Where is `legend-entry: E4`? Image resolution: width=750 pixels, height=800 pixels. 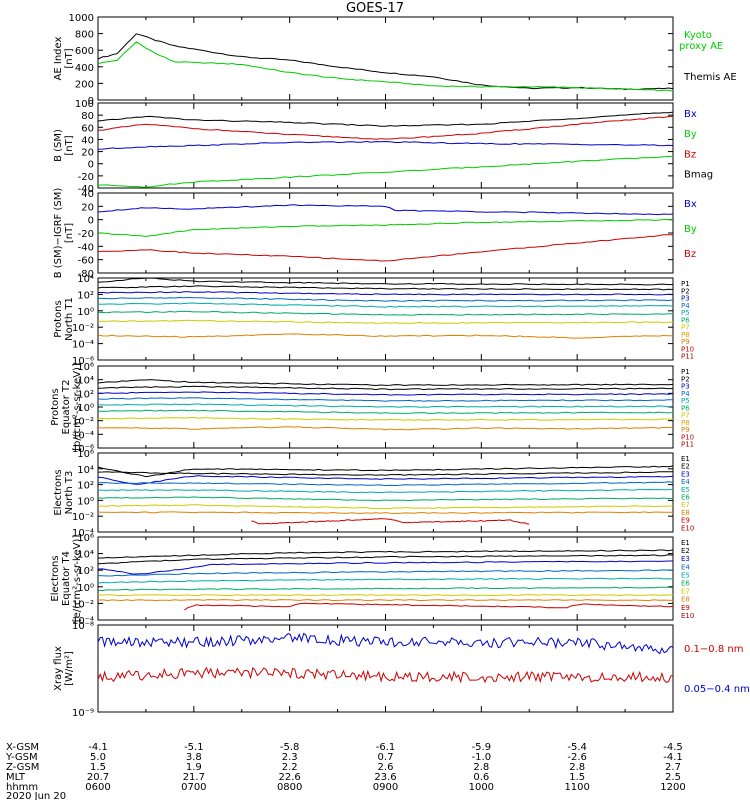
legend-entry: E4 is located at coordinates (685, 482).